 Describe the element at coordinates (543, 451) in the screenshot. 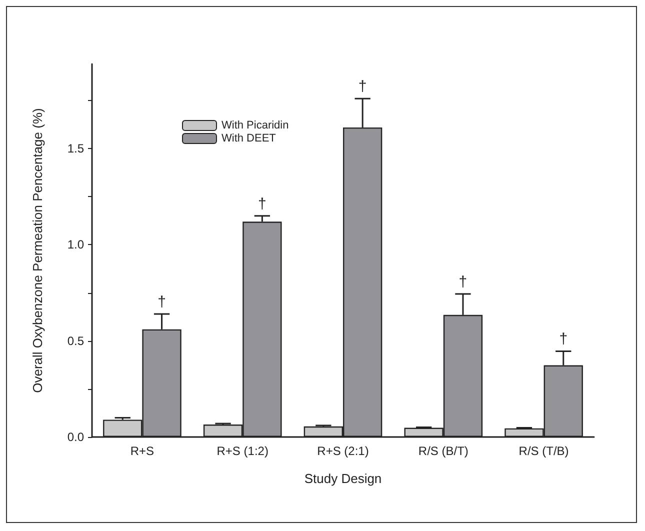

I see `x-tick-label: R/S (T/B)` at that location.